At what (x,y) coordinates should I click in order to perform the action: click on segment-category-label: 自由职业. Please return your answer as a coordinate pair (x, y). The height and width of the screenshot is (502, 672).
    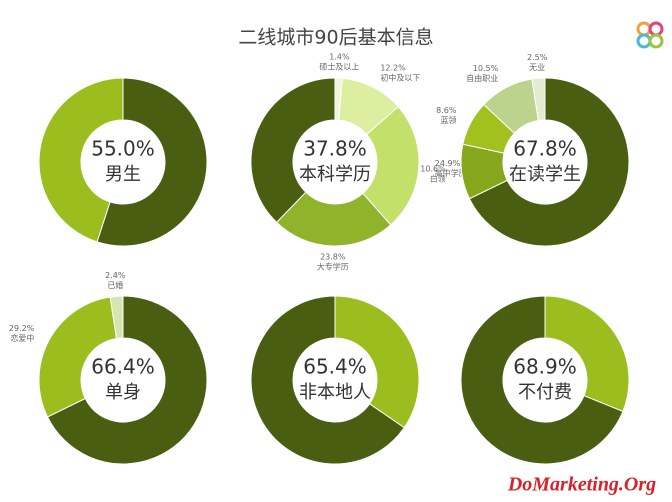
    Looking at the image, I should click on (482, 78).